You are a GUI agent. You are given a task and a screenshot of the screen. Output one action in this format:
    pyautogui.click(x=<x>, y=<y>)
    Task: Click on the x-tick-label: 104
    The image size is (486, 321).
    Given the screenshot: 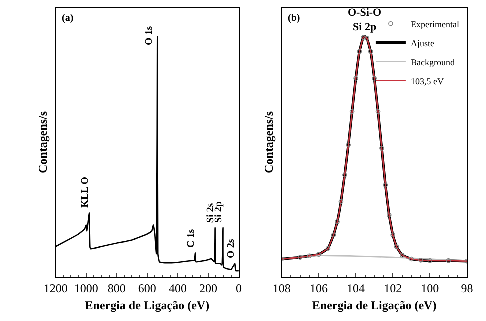 What is the action you would take?
    pyautogui.click(x=356, y=289)
    